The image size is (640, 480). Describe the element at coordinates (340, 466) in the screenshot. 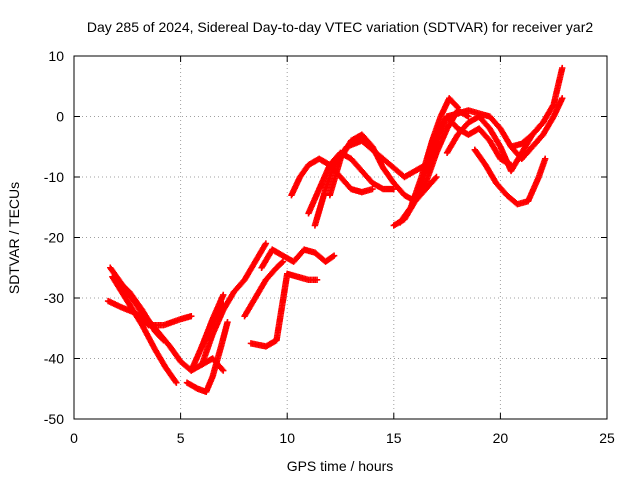

I see `x-axis-label: GPS time / hours` at that location.